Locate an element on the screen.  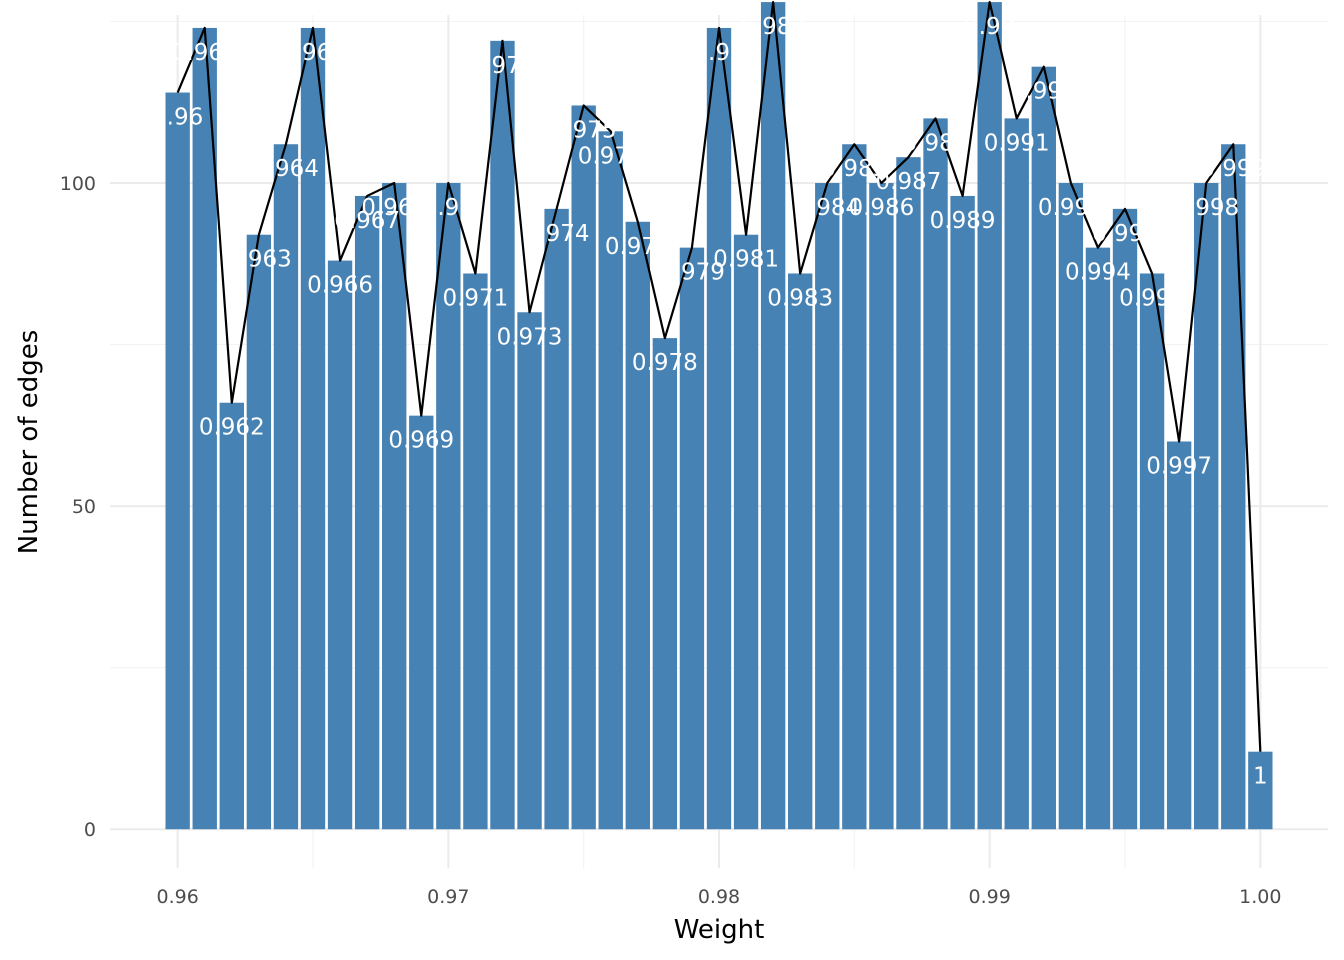
y-axis-title: Number of edges is located at coordinates (29, 442).